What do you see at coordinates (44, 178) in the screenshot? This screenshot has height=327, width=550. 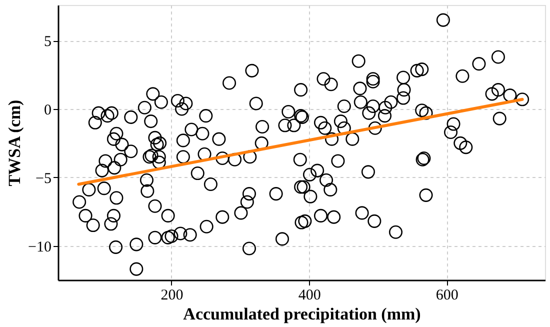 I see `y-tick-label: −5` at bounding box center [44, 178].